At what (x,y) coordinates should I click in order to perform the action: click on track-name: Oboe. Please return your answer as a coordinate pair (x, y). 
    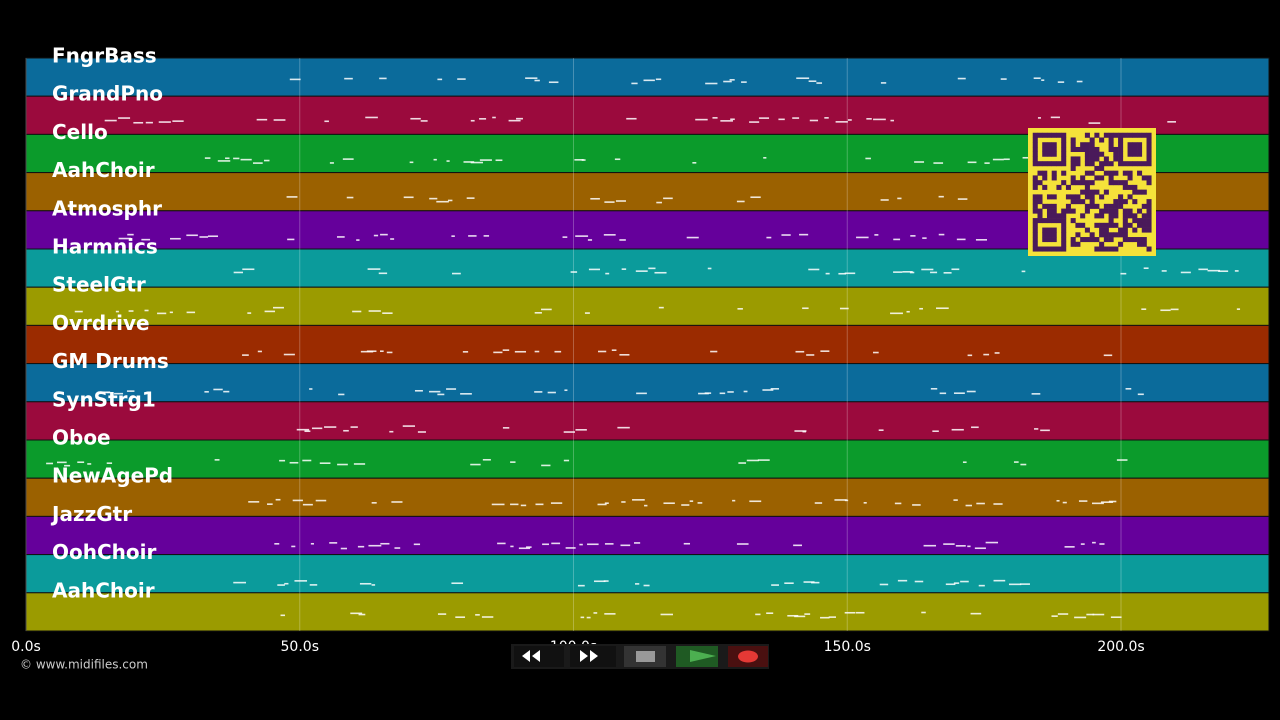
    Looking at the image, I should click on (81, 438).